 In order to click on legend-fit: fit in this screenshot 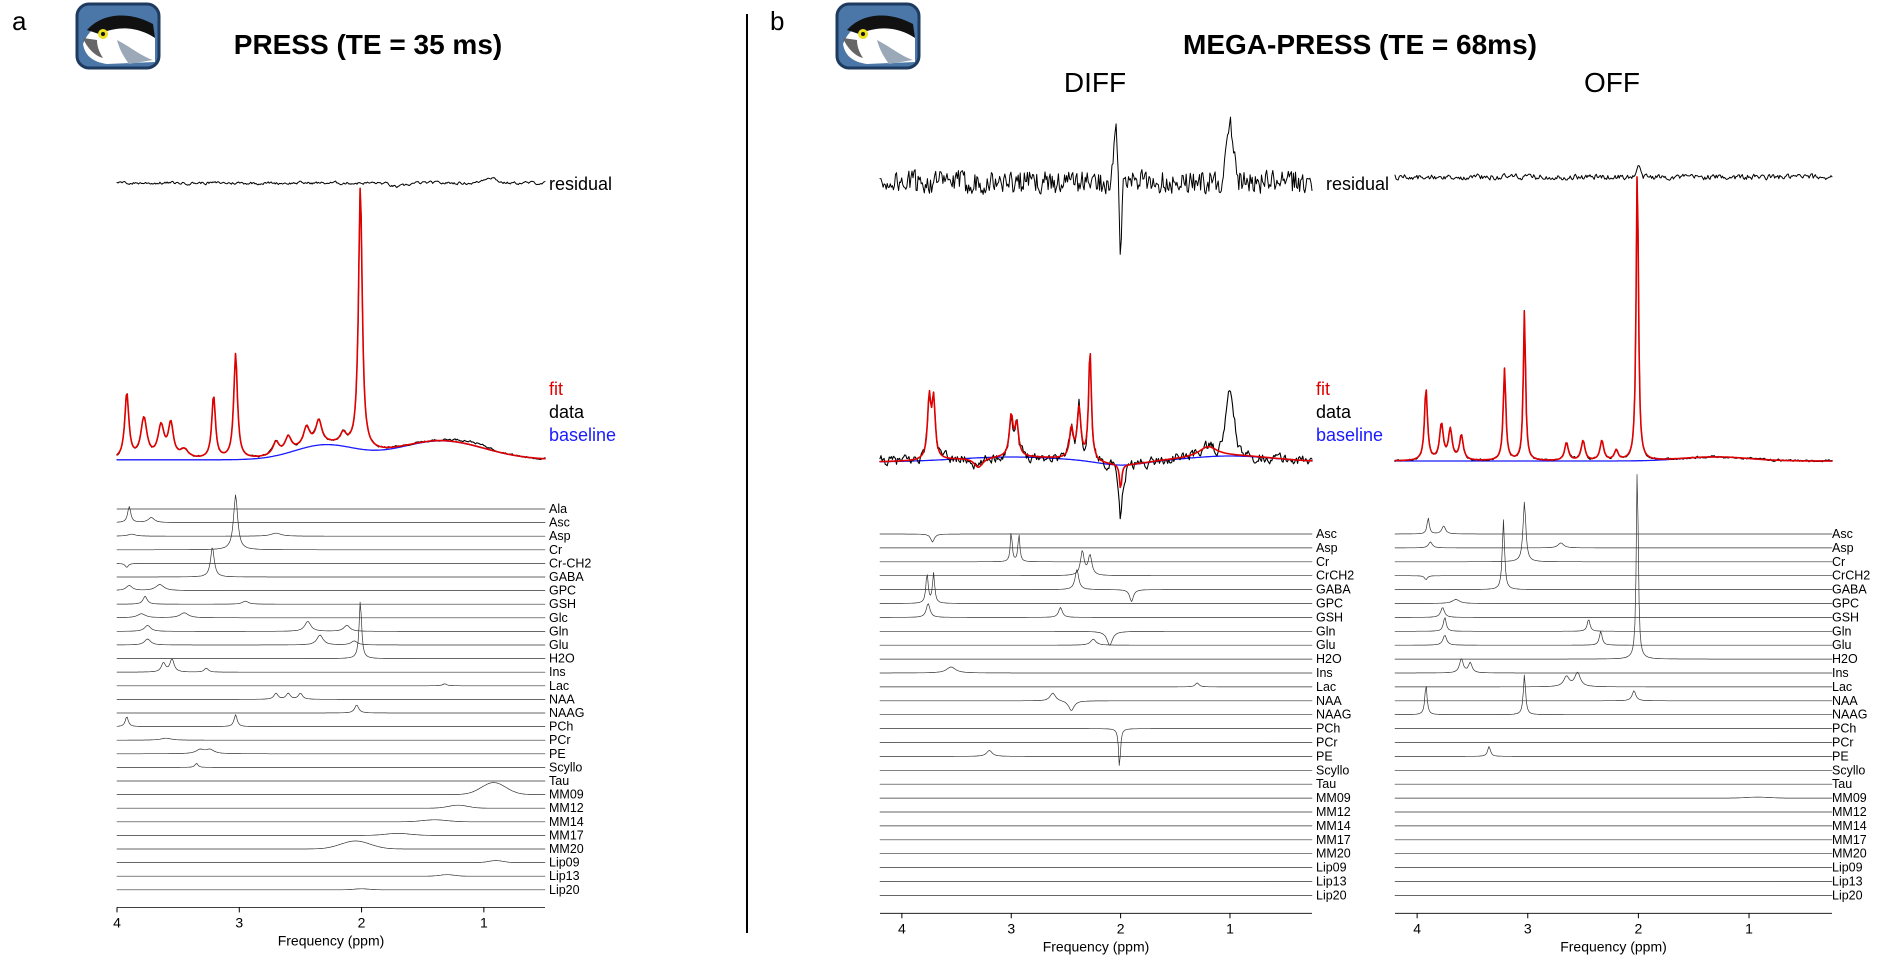, I will do `click(556, 389)`.